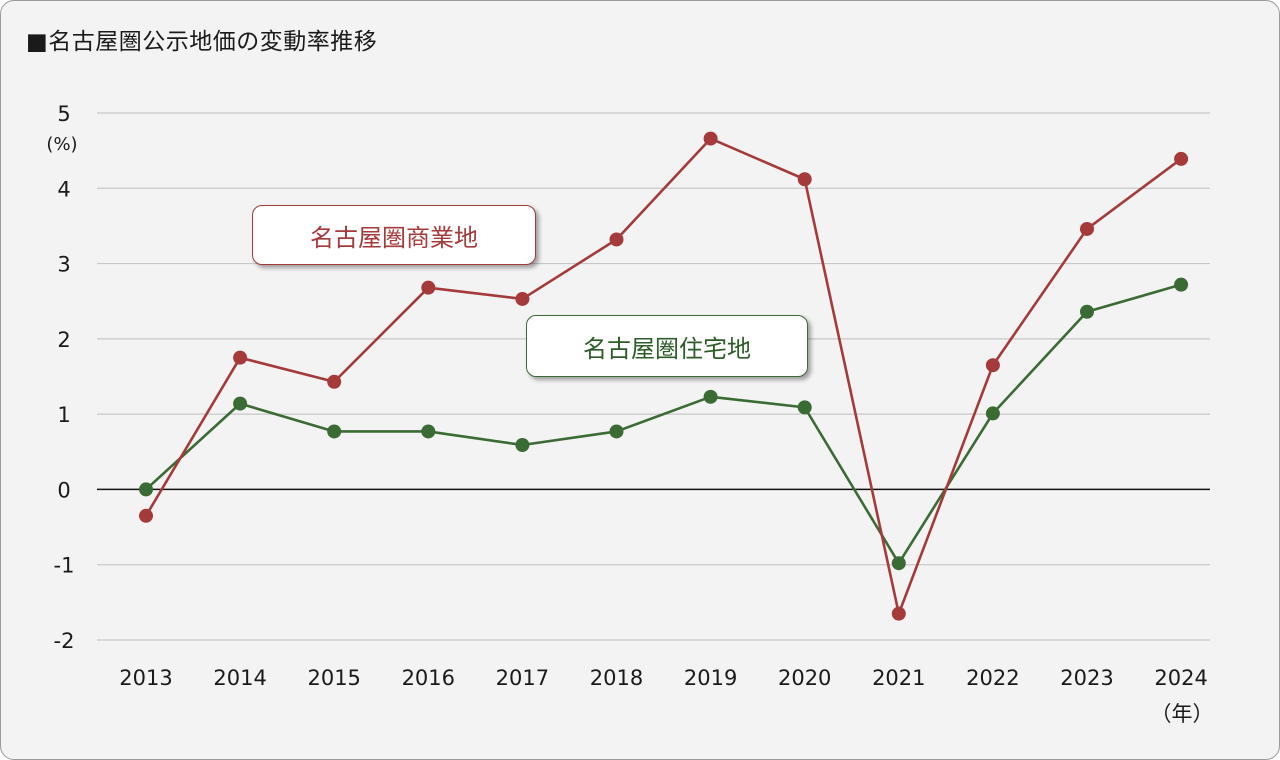  Describe the element at coordinates (239, 678) in the screenshot. I see `x-tick-label: 2014` at that location.